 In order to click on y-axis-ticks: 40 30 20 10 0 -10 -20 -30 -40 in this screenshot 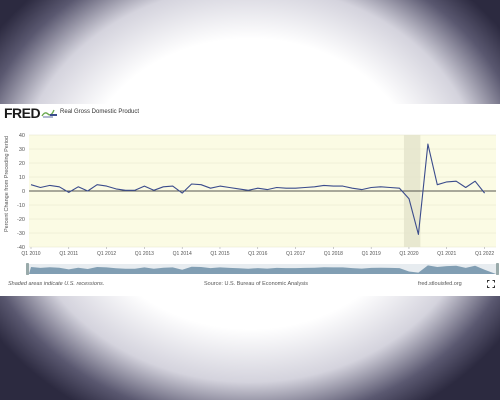, I will do `click(21, 192)`.